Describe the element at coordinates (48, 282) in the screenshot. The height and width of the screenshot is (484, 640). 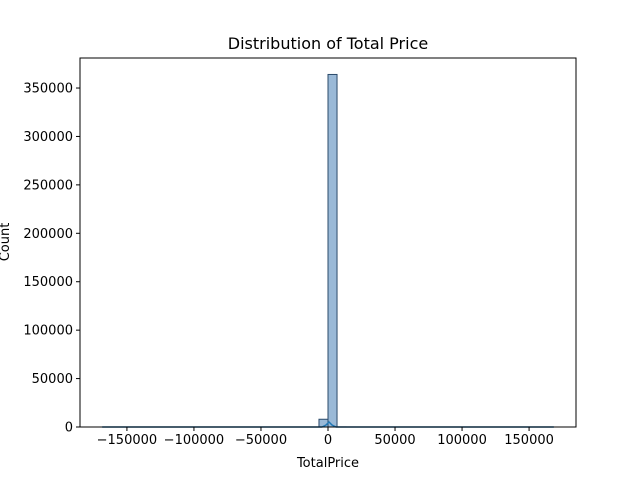
I see `y-tick-label: 150000` at that location.